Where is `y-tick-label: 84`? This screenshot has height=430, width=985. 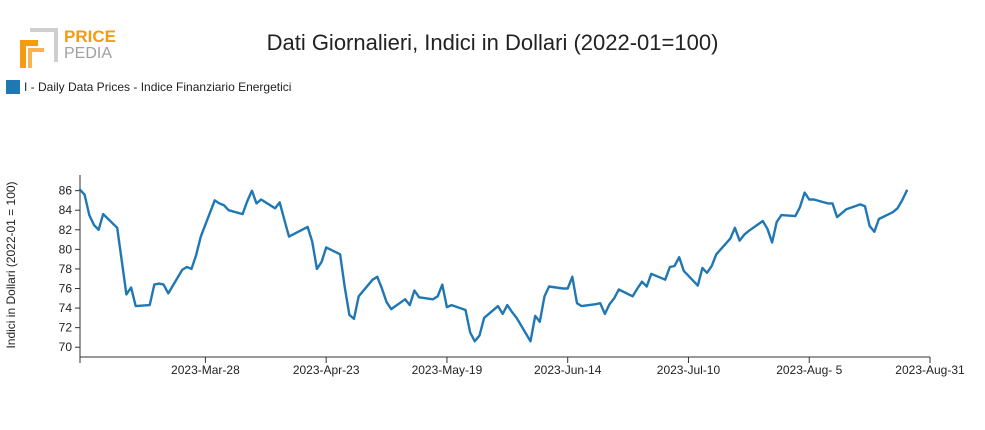
y-tick-label: 84 is located at coordinates (66, 210).